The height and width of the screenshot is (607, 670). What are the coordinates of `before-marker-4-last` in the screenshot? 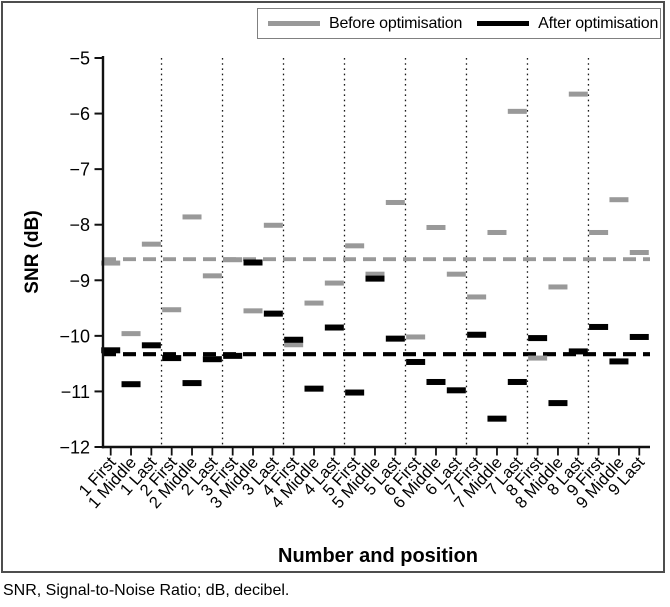 It's located at (334, 283).